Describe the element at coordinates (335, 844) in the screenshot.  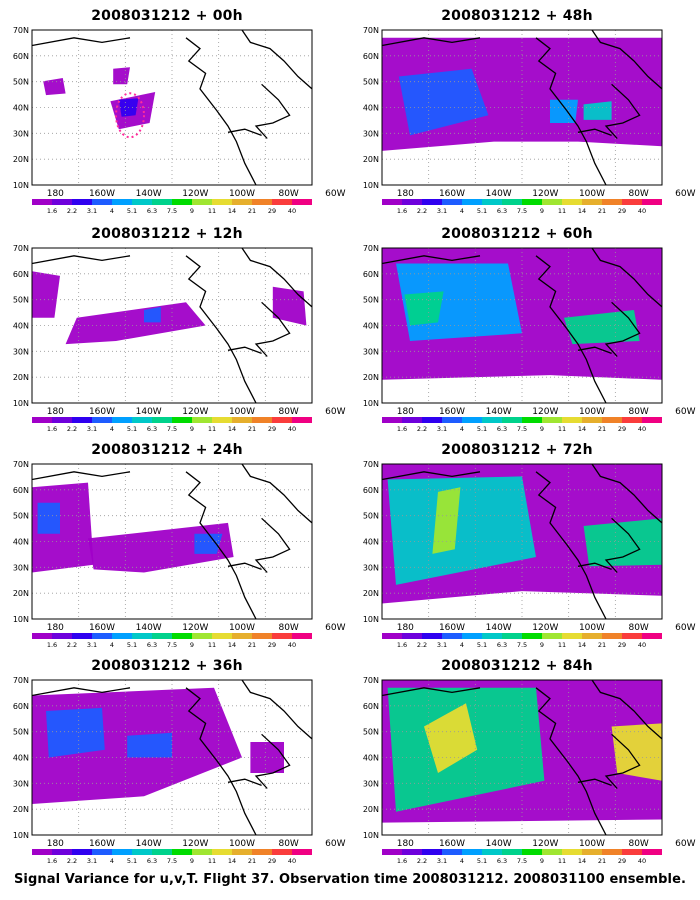
I see `lon-tick-label: 60W` at that location.